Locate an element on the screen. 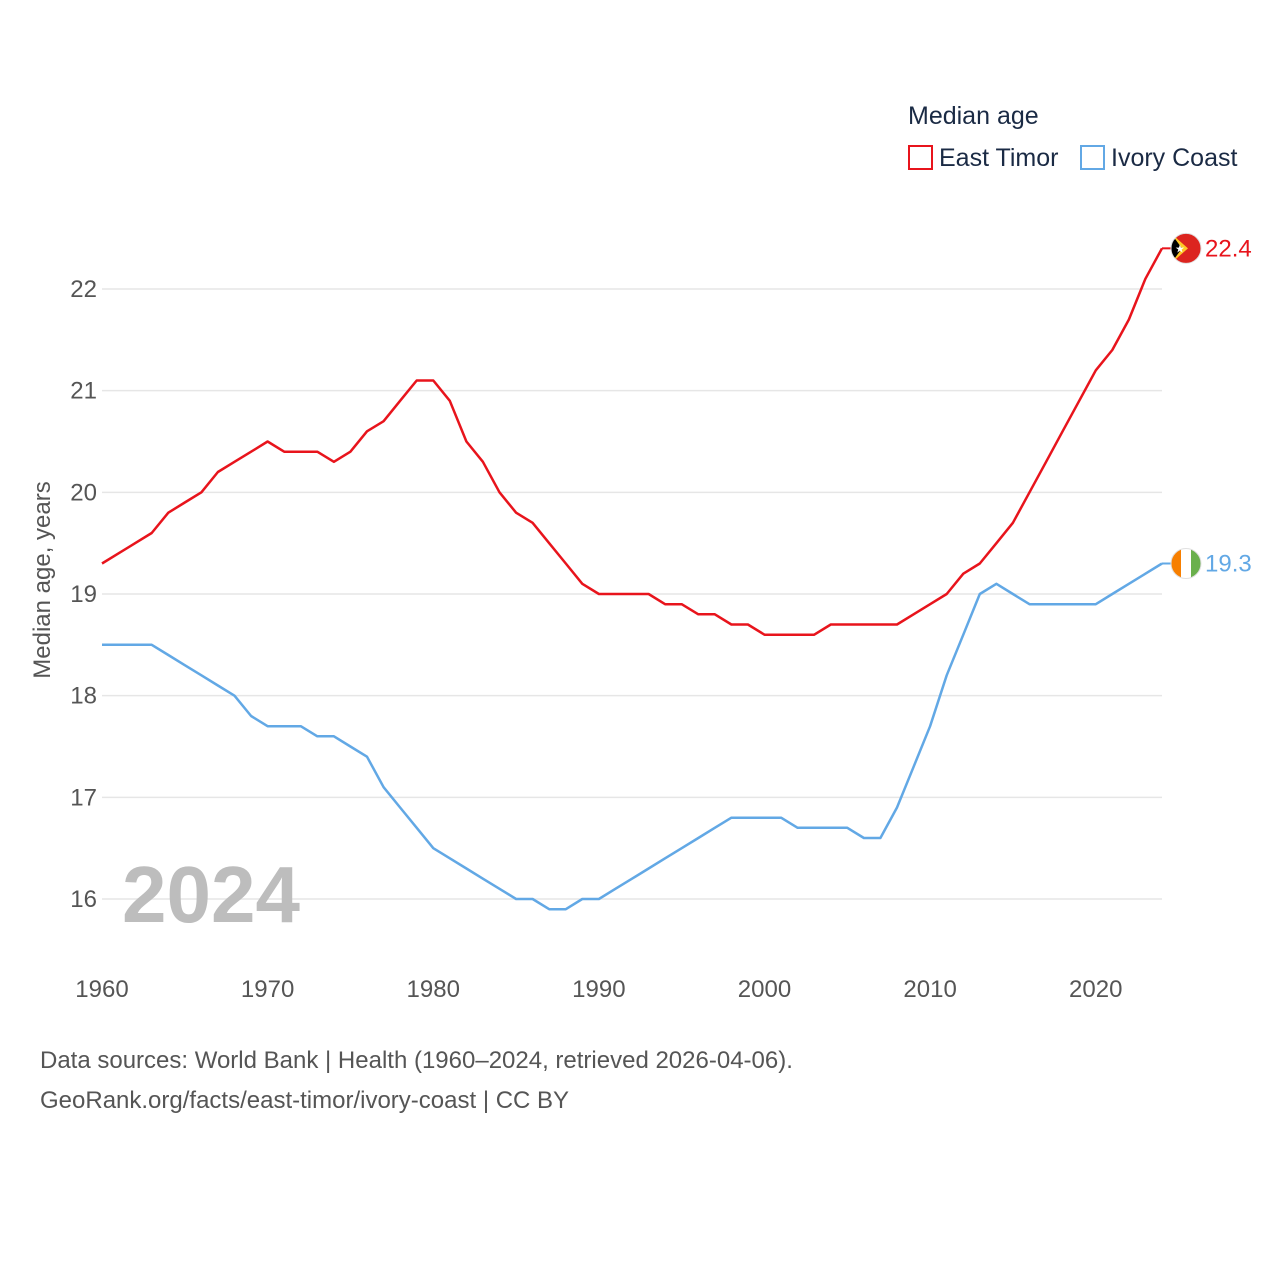 This screenshot has width=1280, height=1280. legend-label-ivory-coast: Ivory Coast is located at coordinates (1174, 158).